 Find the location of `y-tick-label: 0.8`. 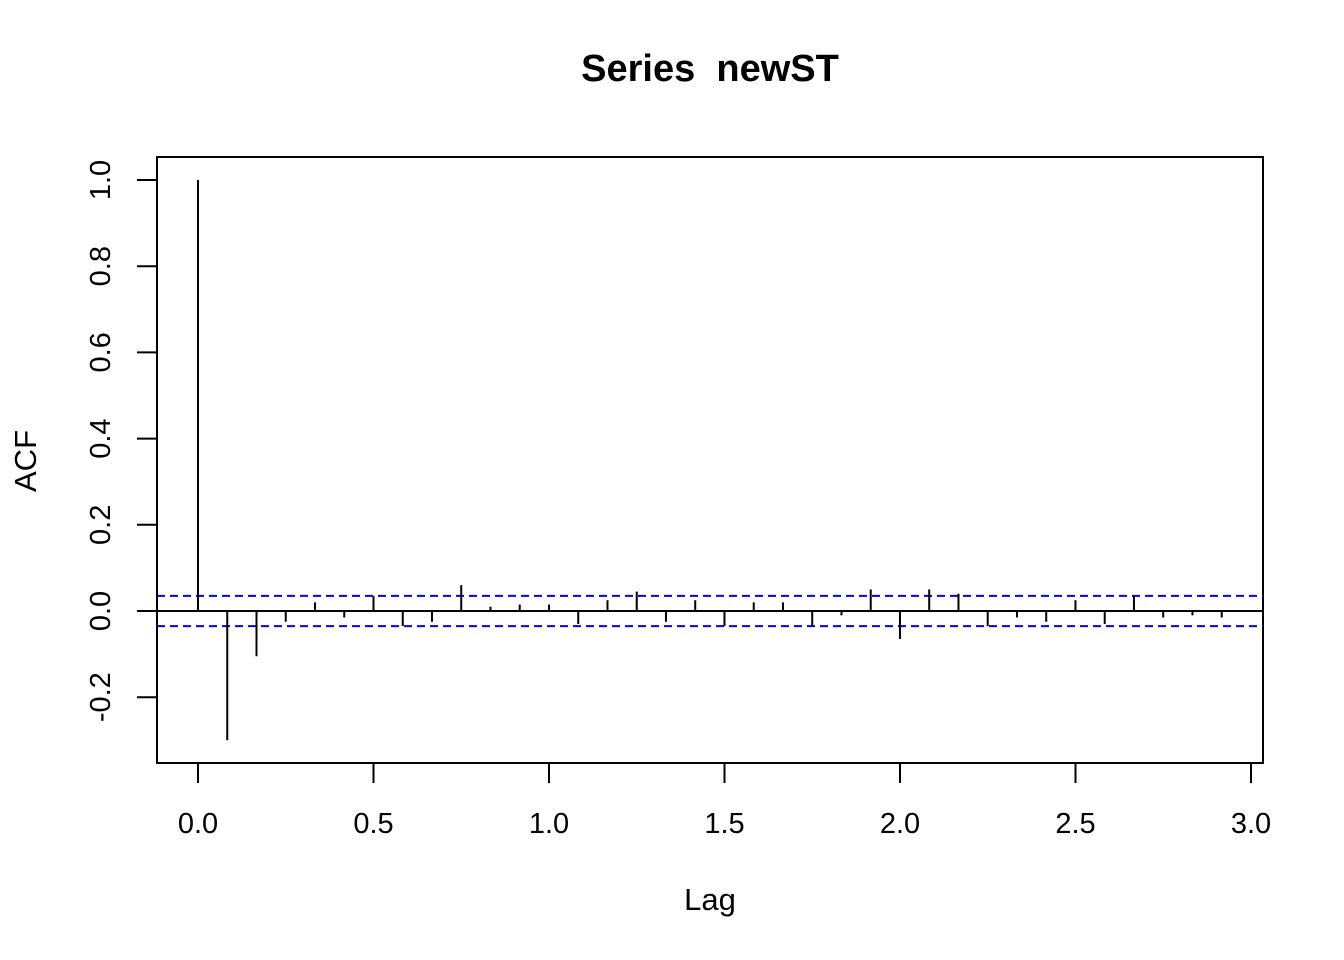

y-tick-label: 0.8 is located at coordinates (101, 266).